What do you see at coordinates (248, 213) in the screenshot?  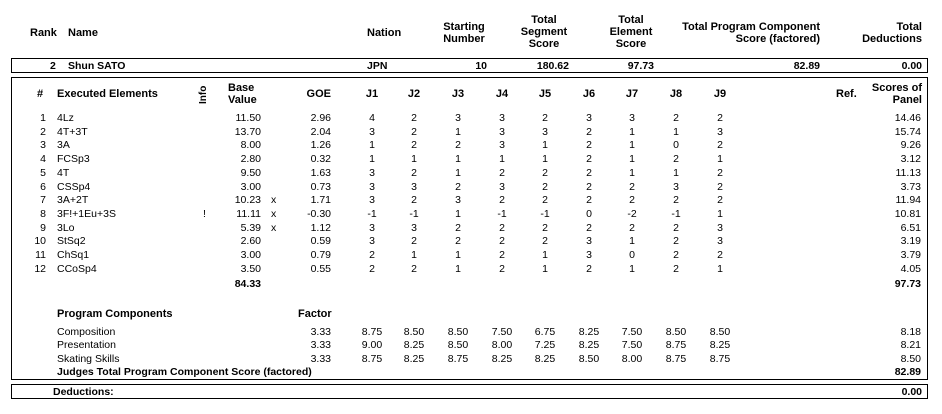 I see `element-base-value: 11.11` at bounding box center [248, 213].